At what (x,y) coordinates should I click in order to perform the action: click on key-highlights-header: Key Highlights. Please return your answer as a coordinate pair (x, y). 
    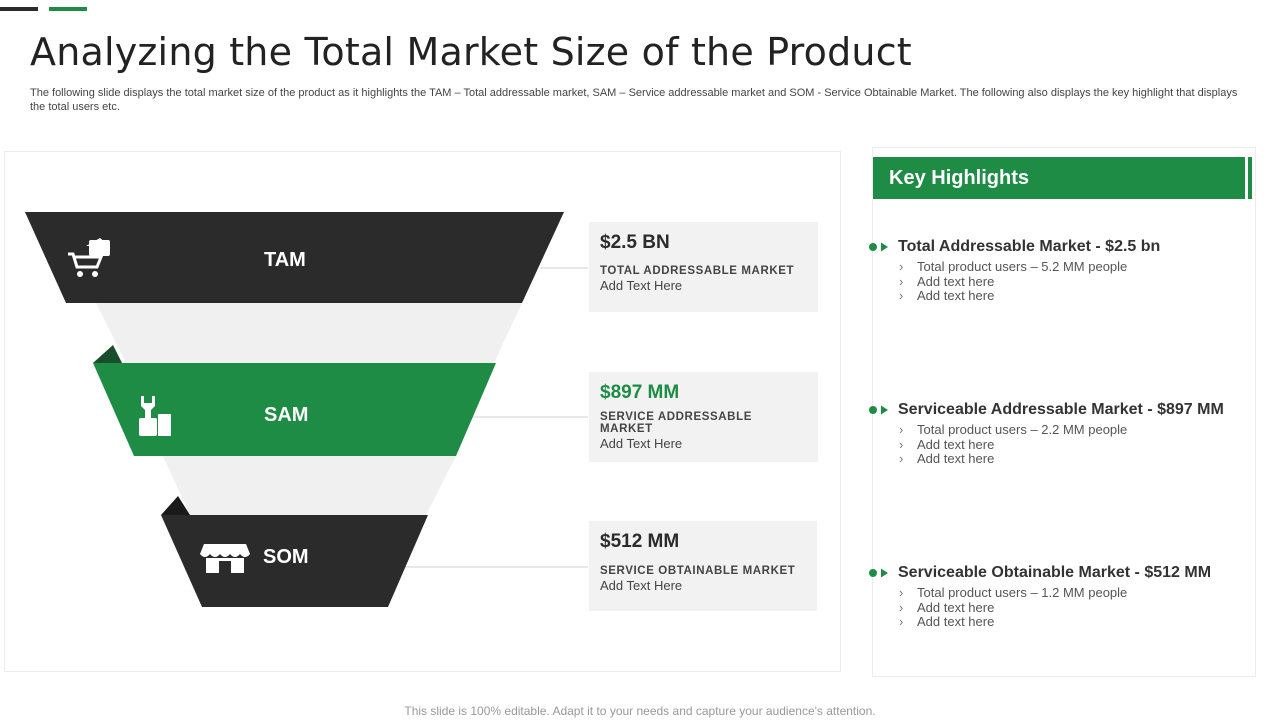
    Looking at the image, I should click on (1059, 178).